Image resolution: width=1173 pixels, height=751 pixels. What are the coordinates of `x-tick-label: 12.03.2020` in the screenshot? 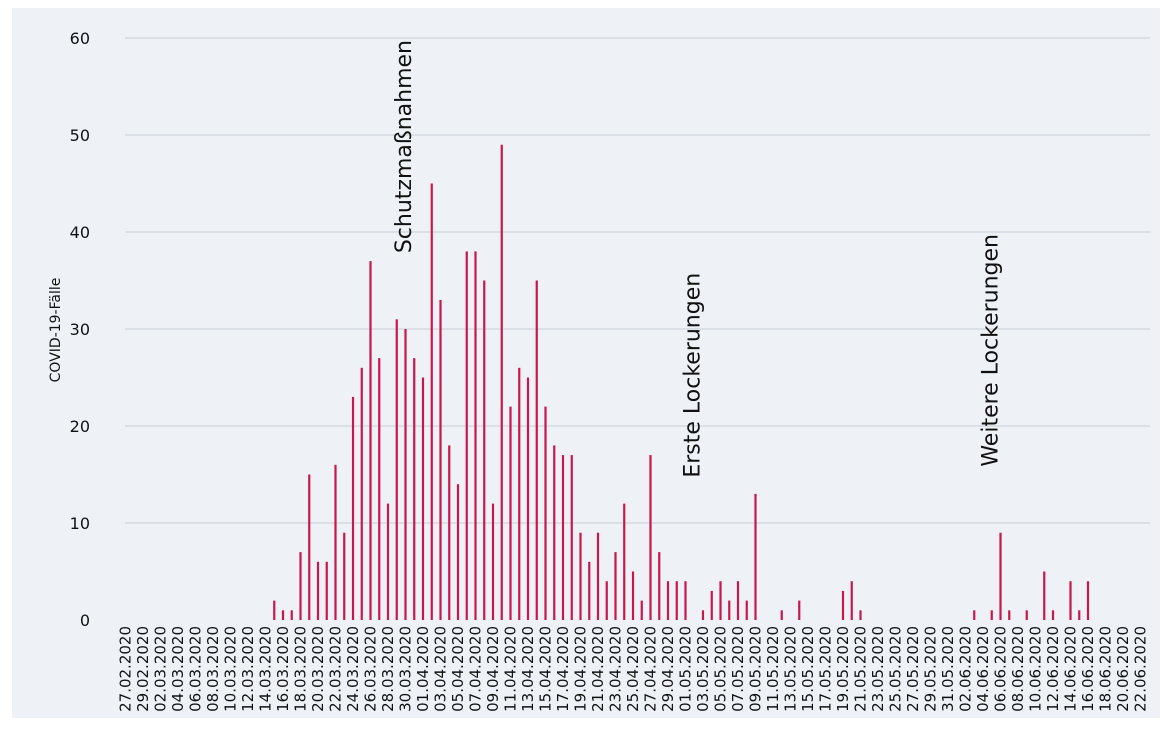 It's located at (248, 669).